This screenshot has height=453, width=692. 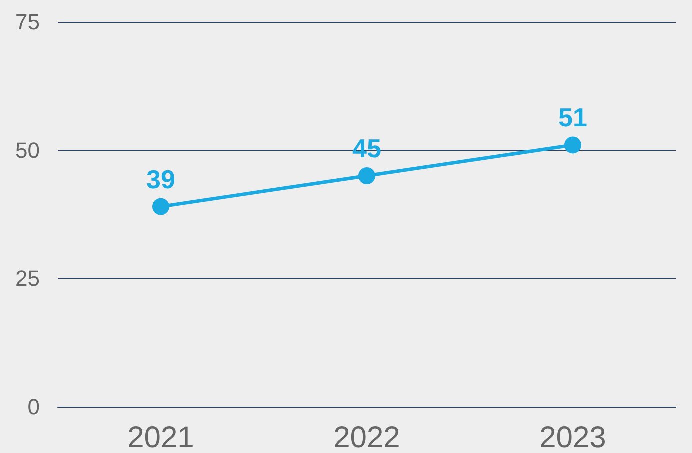 What do you see at coordinates (28, 150) in the screenshot?
I see `y-tick-label: 50` at bounding box center [28, 150].